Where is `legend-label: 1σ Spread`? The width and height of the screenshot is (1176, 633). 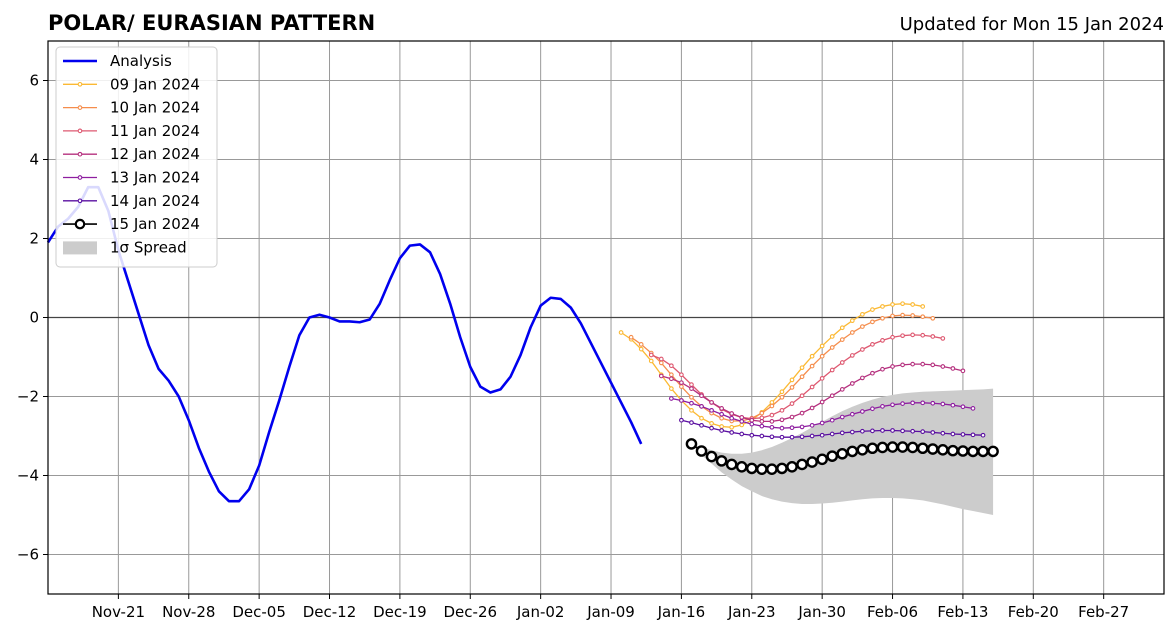
legend-label: 1σ Spread is located at coordinates (148, 247).